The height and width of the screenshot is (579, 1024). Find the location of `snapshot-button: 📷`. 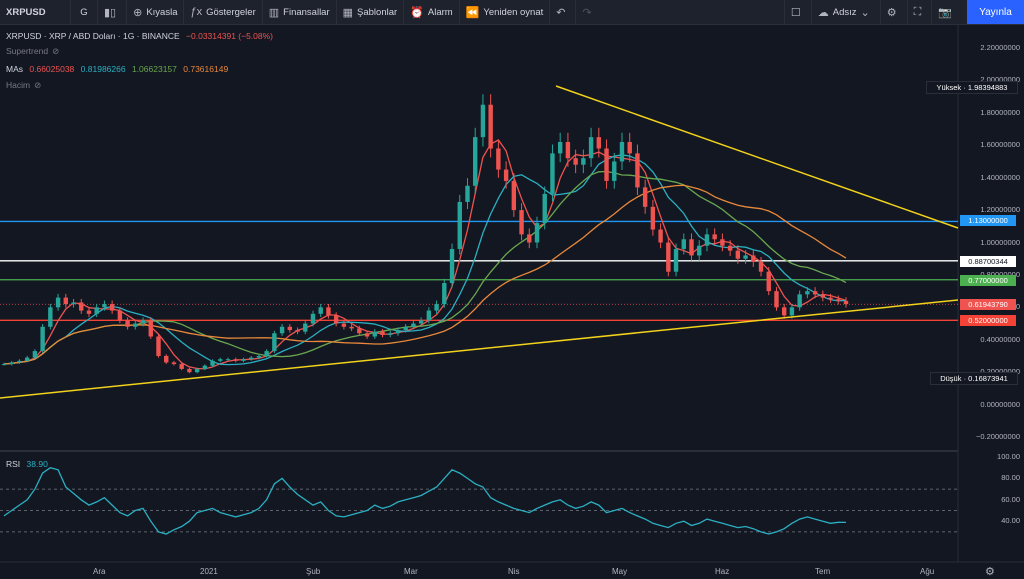

snapshot-button: 📷 is located at coordinates (946, 12).